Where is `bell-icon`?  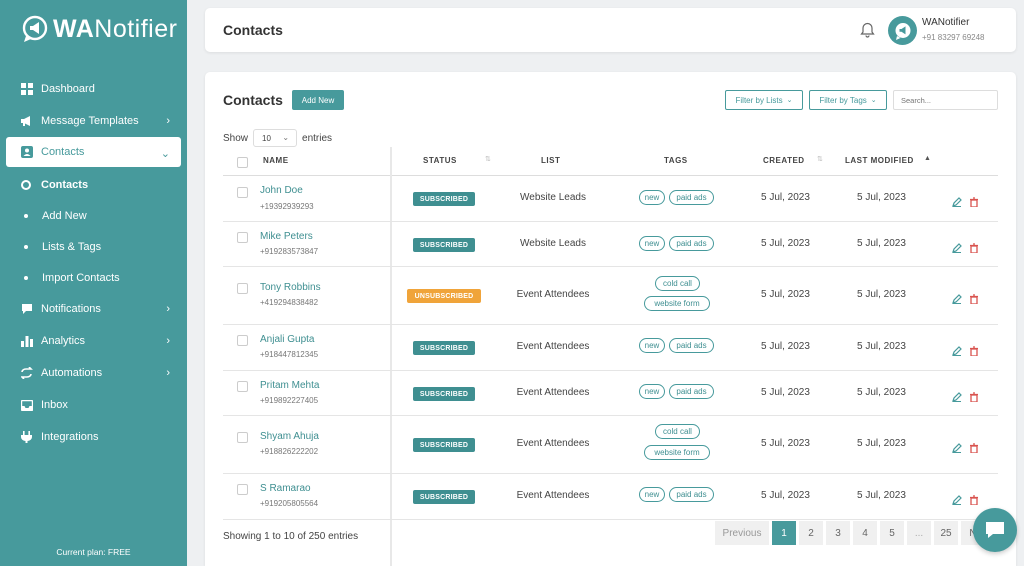 bell-icon is located at coordinates (867, 30).